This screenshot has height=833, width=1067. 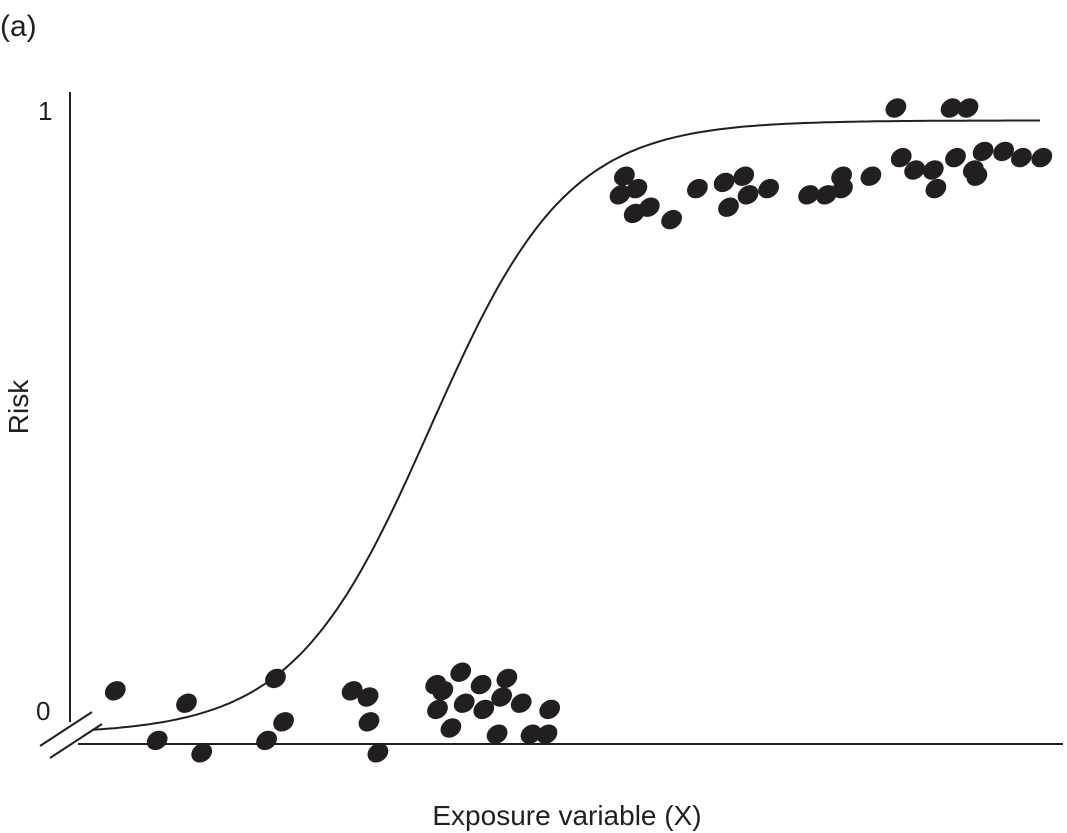 What do you see at coordinates (45, 111) in the screenshot?
I see `y-tick-label-1: 1` at bounding box center [45, 111].